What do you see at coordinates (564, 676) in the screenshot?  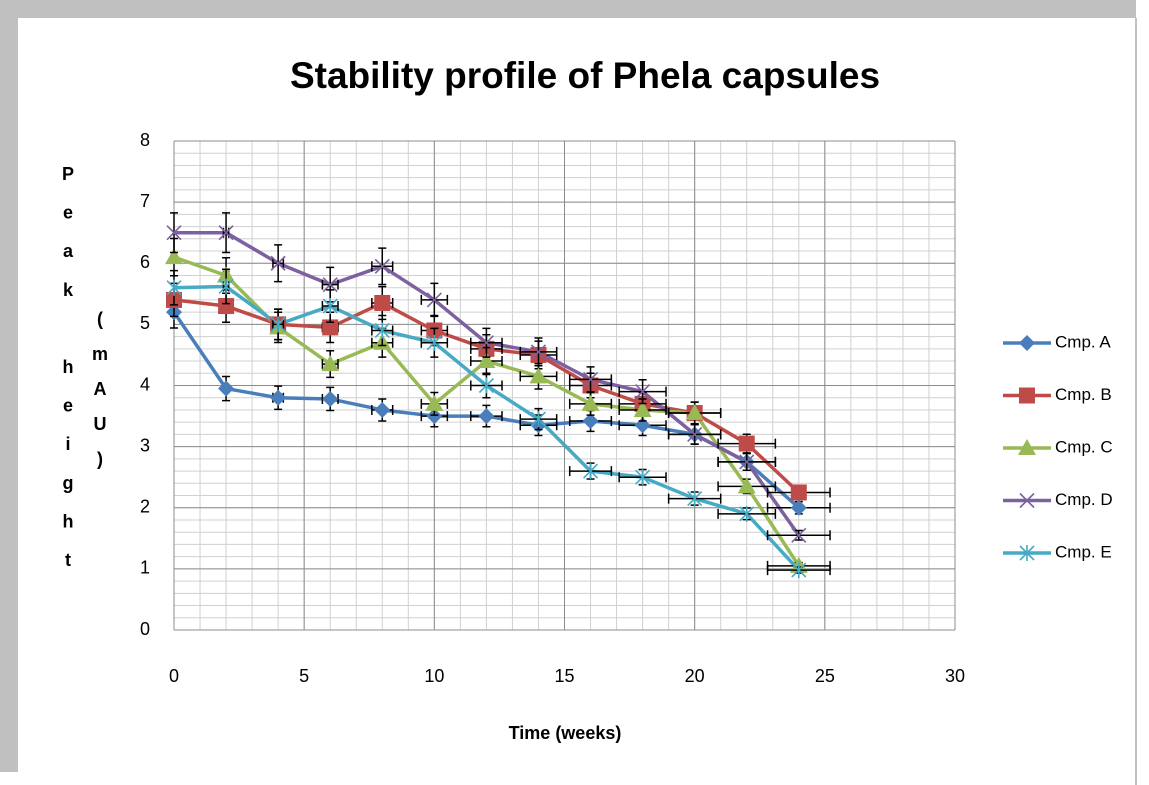 I see `x-tick-label: 15` at bounding box center [564, 676].